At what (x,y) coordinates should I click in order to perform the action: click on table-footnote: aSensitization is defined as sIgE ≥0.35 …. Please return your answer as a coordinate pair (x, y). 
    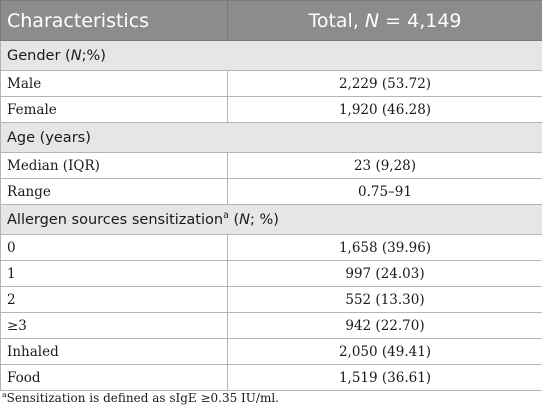
    Looking at the image, I should click on (140, 398).